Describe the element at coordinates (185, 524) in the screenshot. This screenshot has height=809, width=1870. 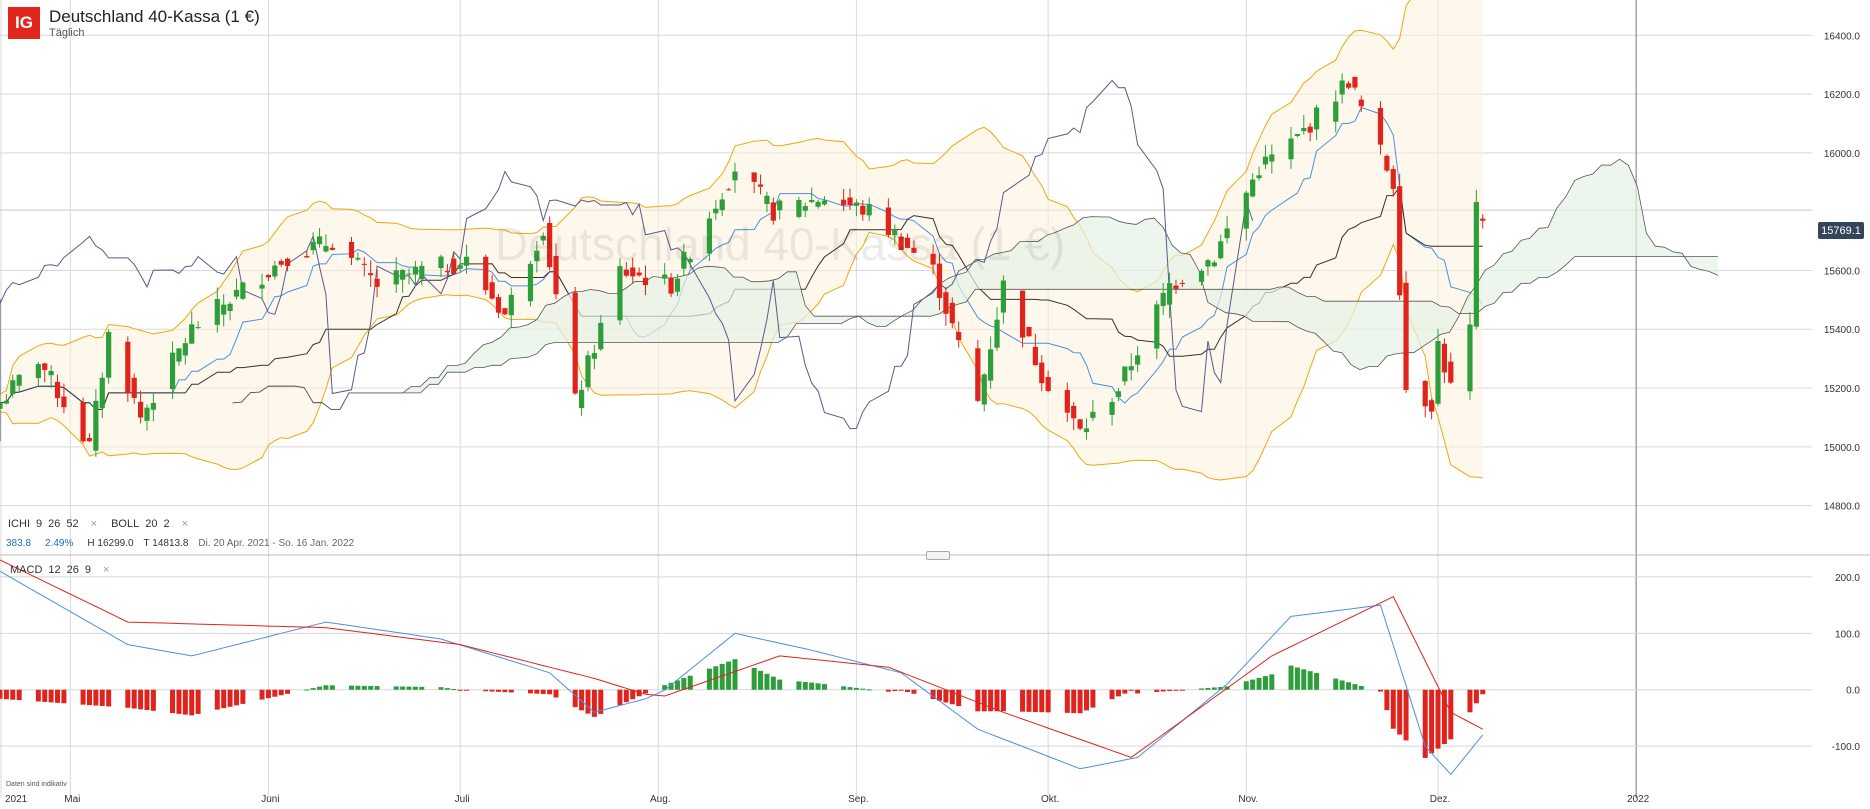
I see `remove-boll-icon: ×` at that location.